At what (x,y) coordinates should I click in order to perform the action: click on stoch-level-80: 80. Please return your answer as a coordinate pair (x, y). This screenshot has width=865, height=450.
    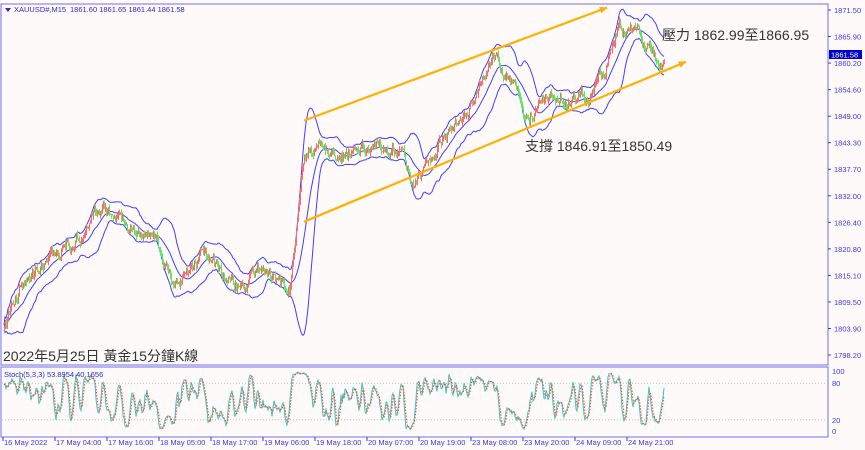
    Looking at the image, I should click on (836, 383).